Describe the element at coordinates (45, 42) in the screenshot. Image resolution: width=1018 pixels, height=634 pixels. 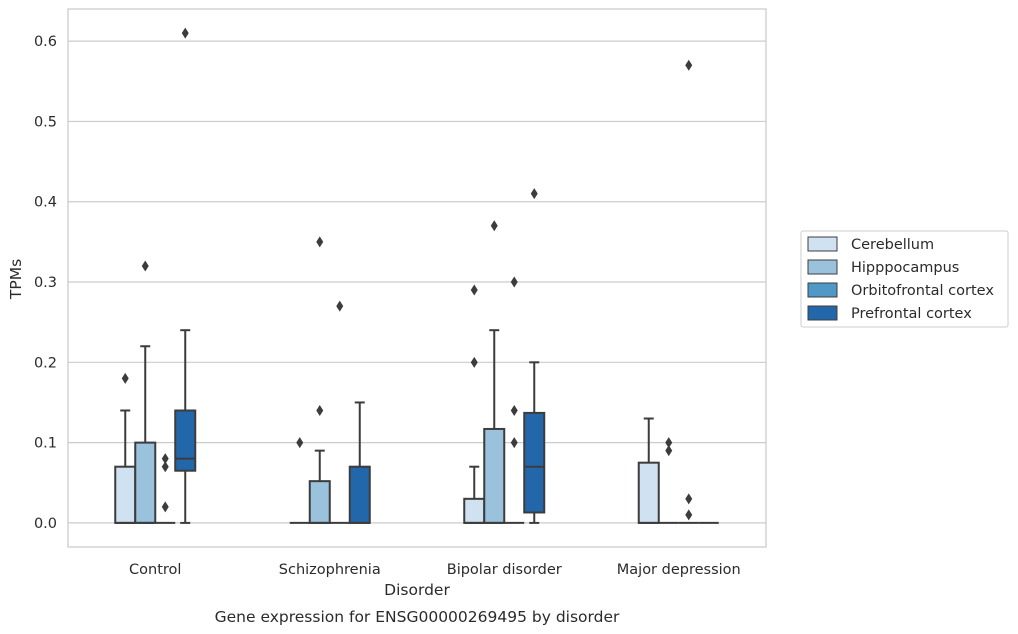
I see `y-tick-label: 0.6` at that location.